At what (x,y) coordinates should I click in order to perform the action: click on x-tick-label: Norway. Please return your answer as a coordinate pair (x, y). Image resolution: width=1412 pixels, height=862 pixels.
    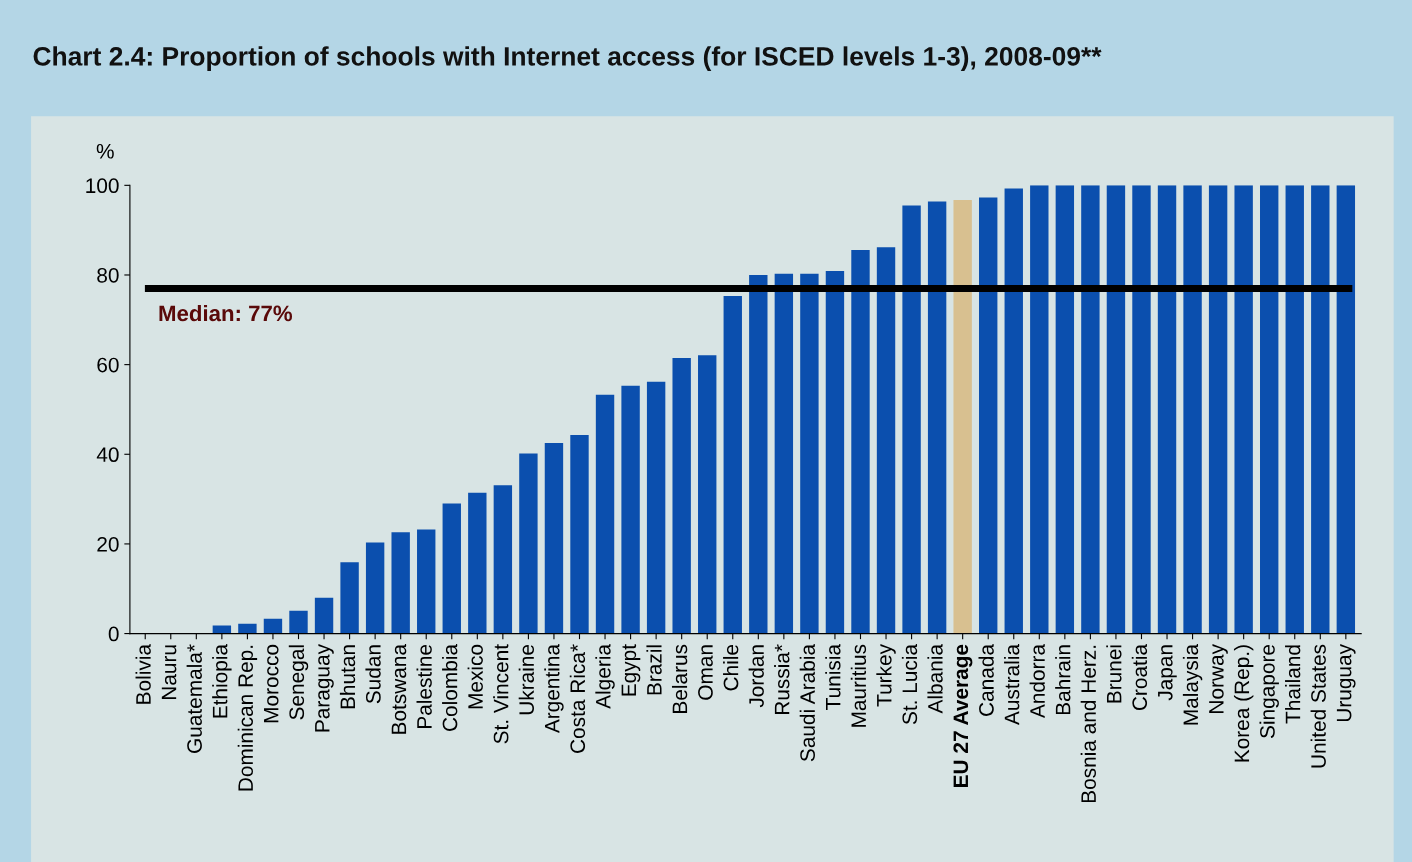
    Looking at the image, I should click on (1218, 678).